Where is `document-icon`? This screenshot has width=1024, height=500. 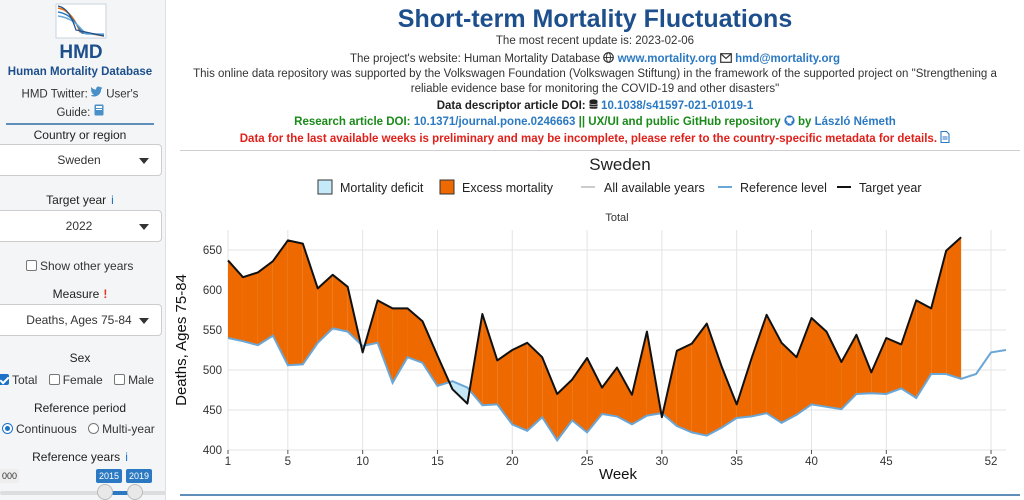 document-icon is located at coordinates (945, 137).